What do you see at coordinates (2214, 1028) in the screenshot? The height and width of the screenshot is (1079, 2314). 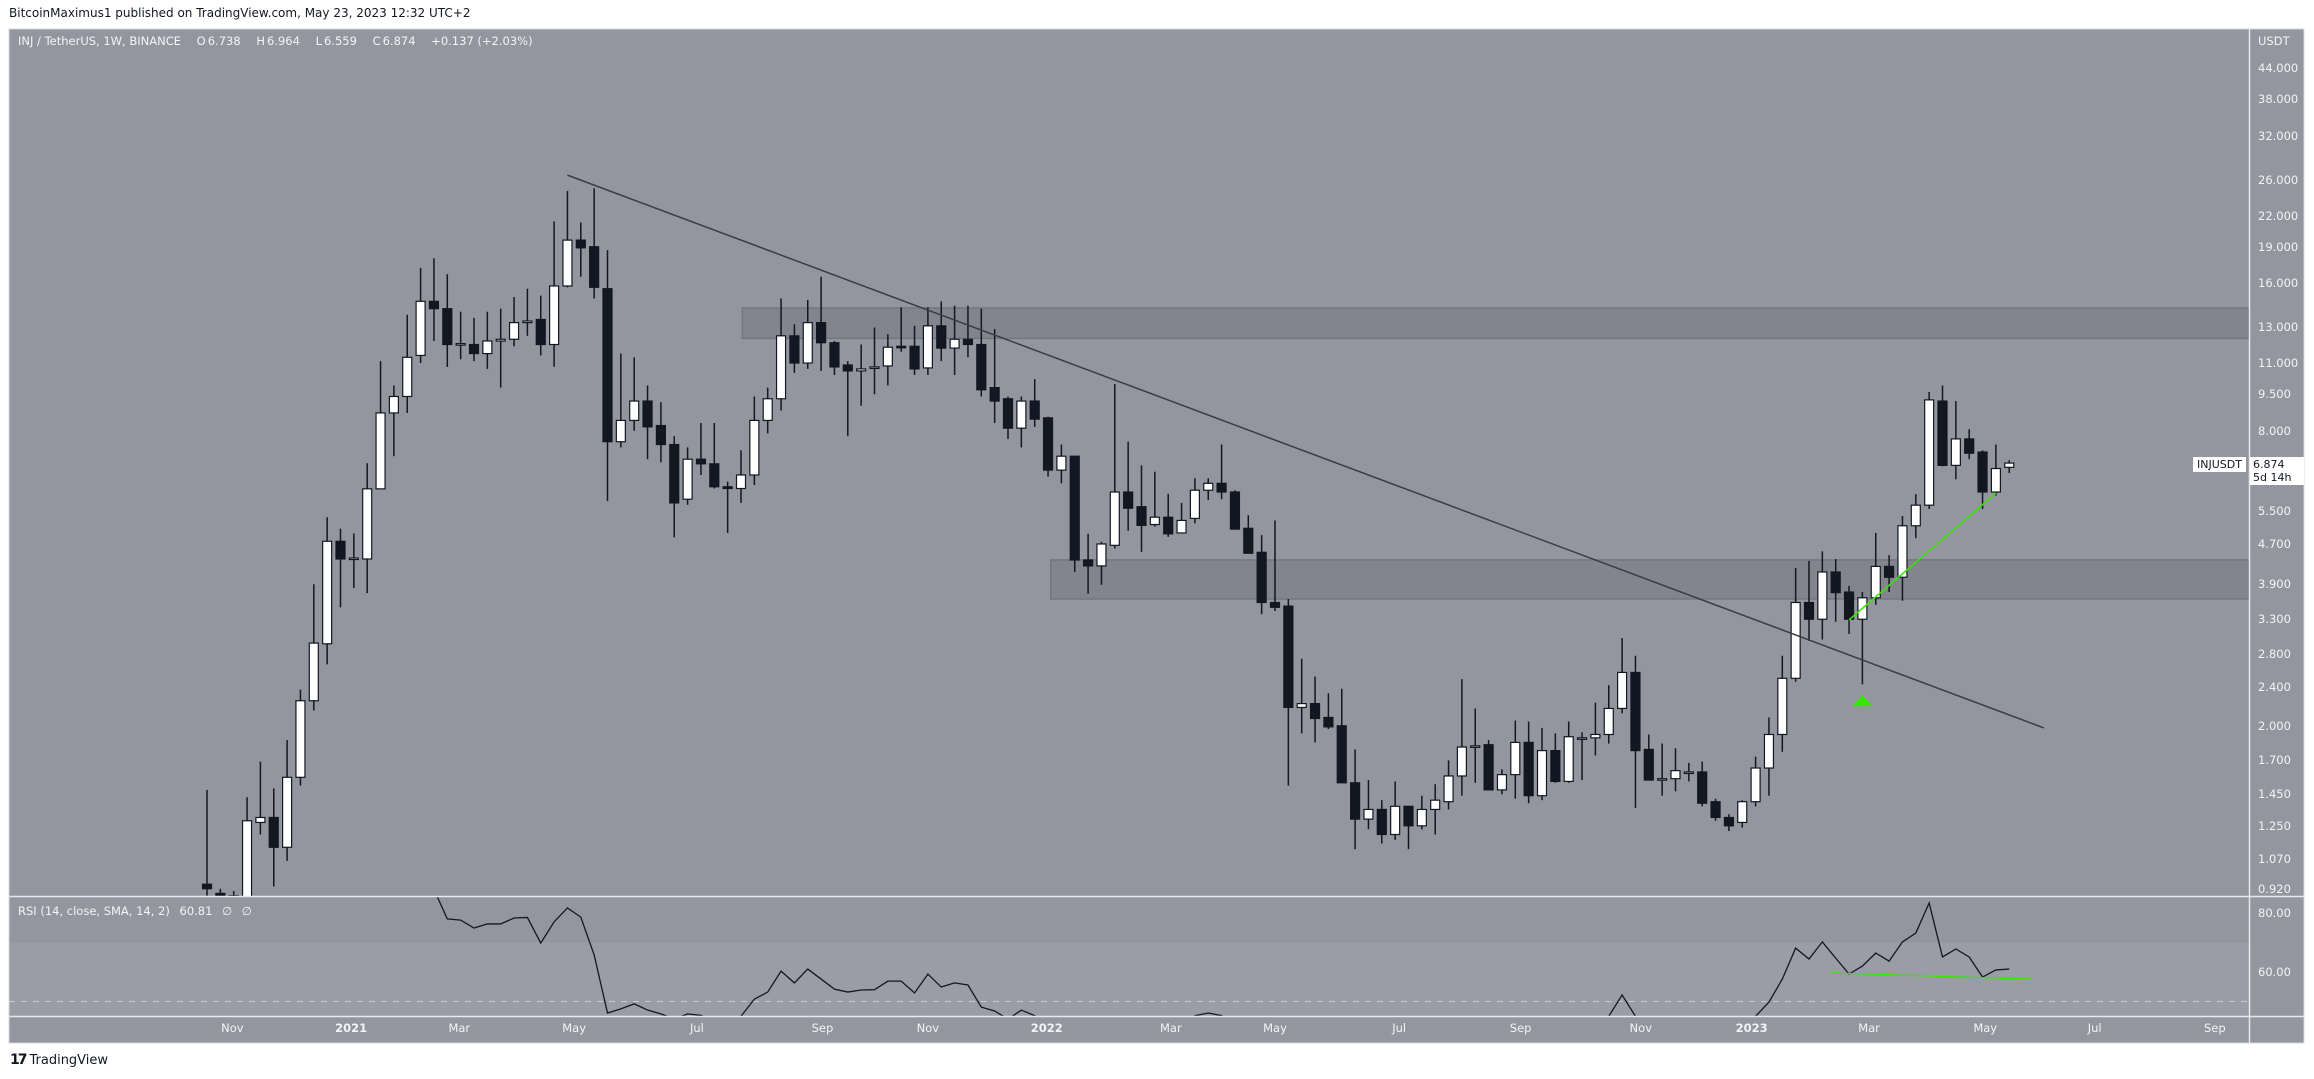 I see `time-axis-tick: Sep` at bounding box center [2214, 1028].